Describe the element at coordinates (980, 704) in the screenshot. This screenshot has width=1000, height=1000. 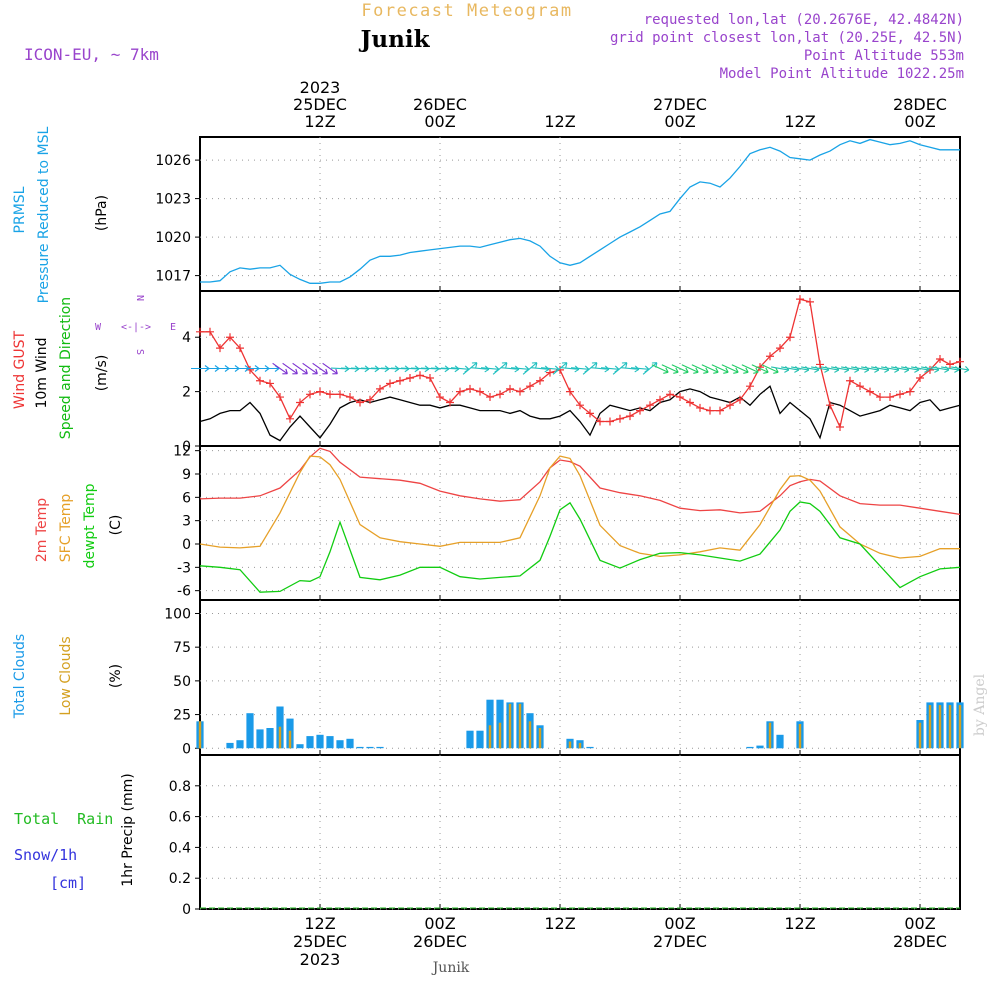
I see `credit: by Angel` at that location.